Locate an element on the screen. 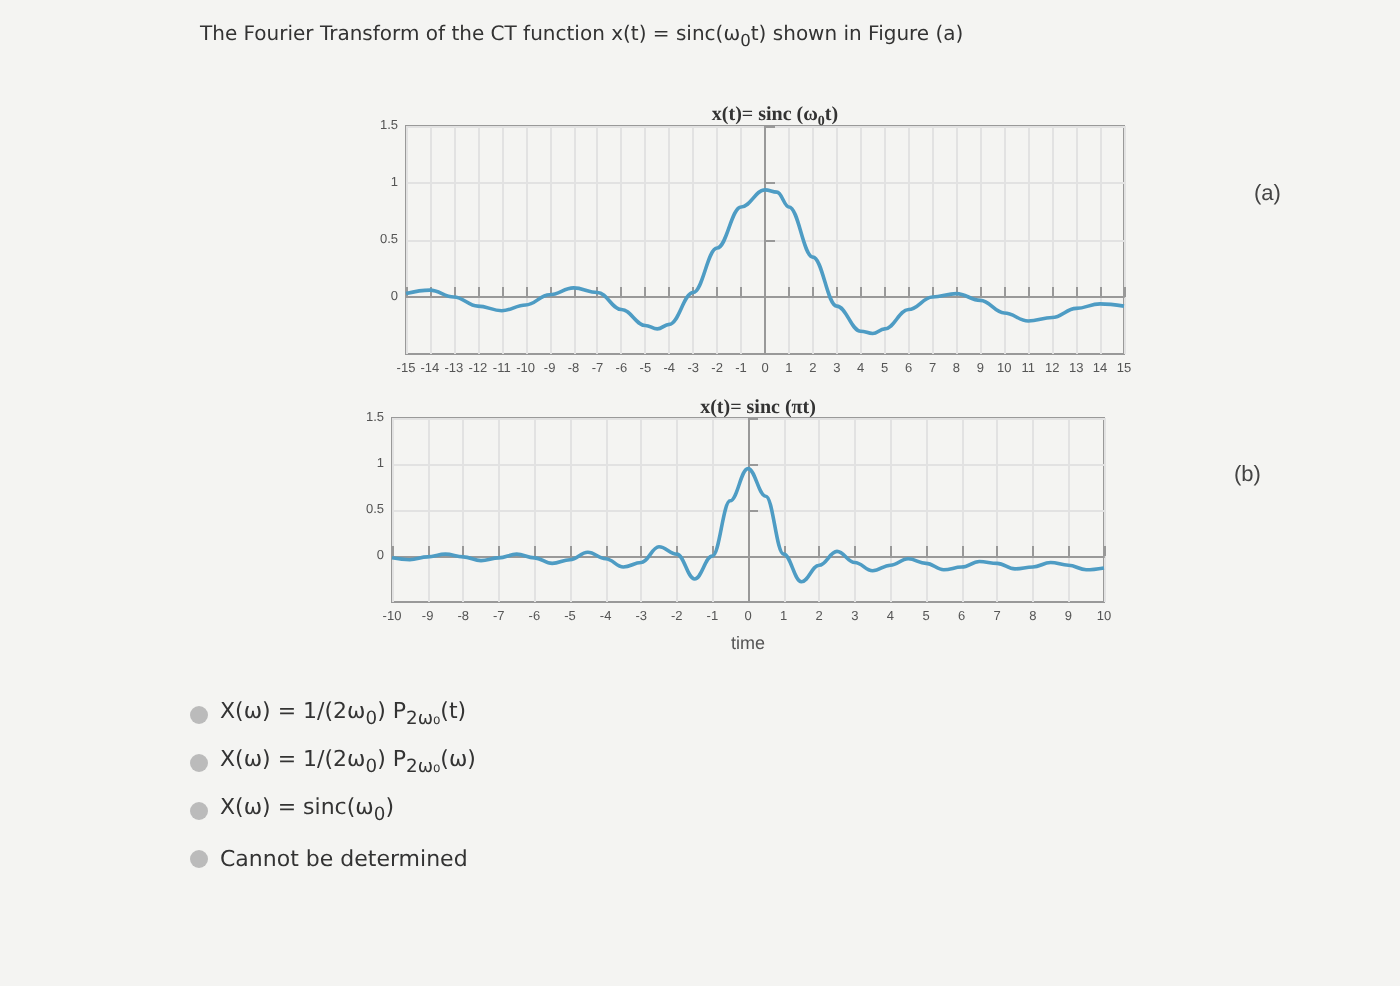  text: X(ω) = 1/(2ω$_{0}$) P$_{2ω₀}$(t) is located at coordinates (343, 714).